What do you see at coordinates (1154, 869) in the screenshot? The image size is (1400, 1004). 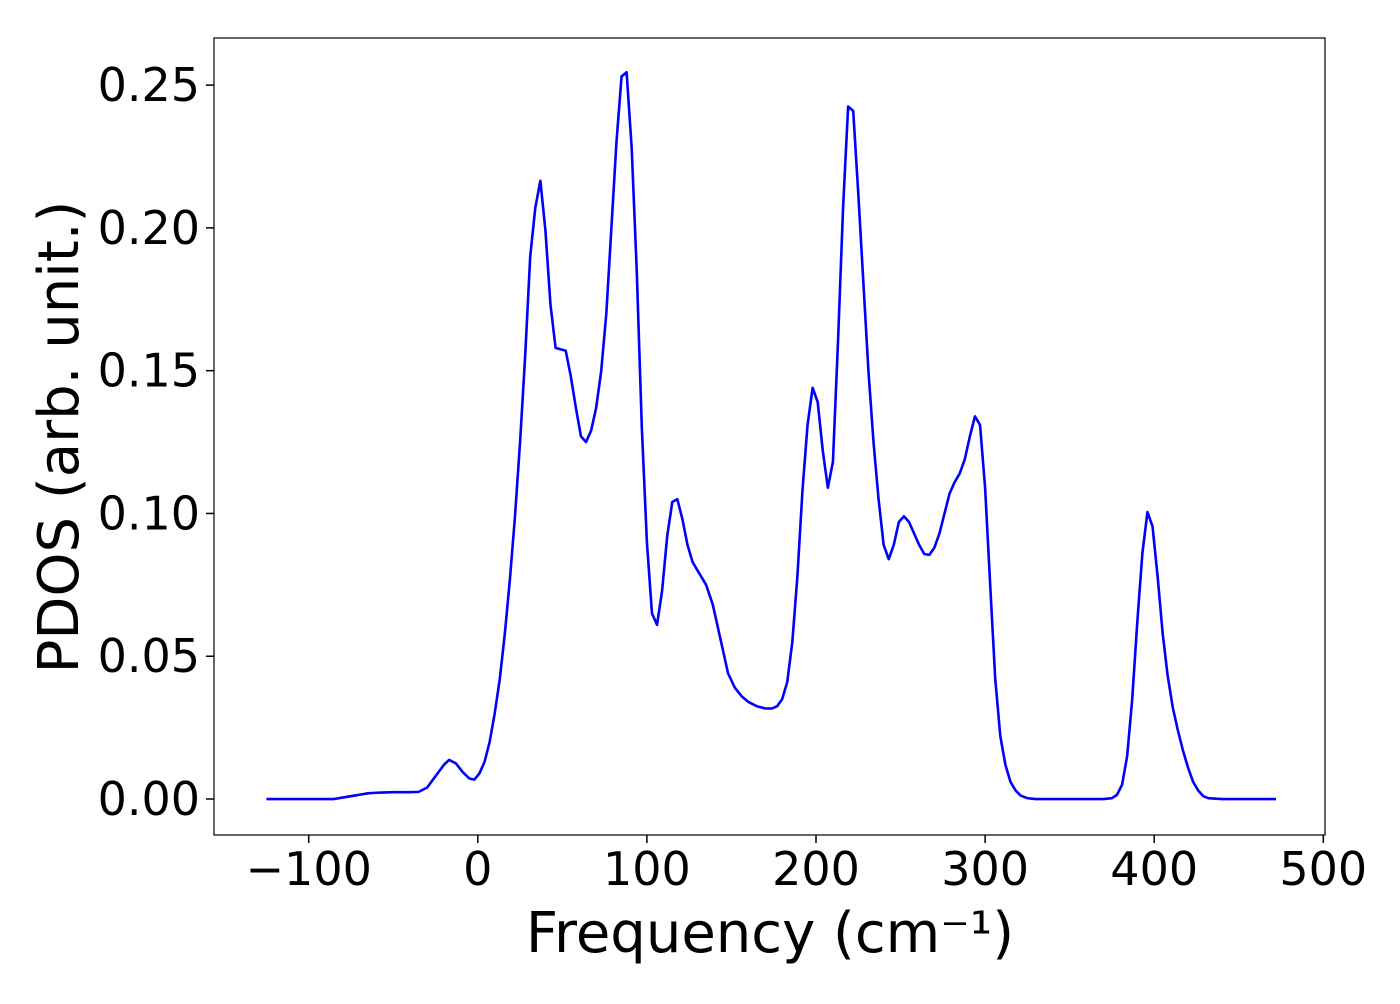 I see `x-tick-label: 400` at bounding box center [1154, 869].